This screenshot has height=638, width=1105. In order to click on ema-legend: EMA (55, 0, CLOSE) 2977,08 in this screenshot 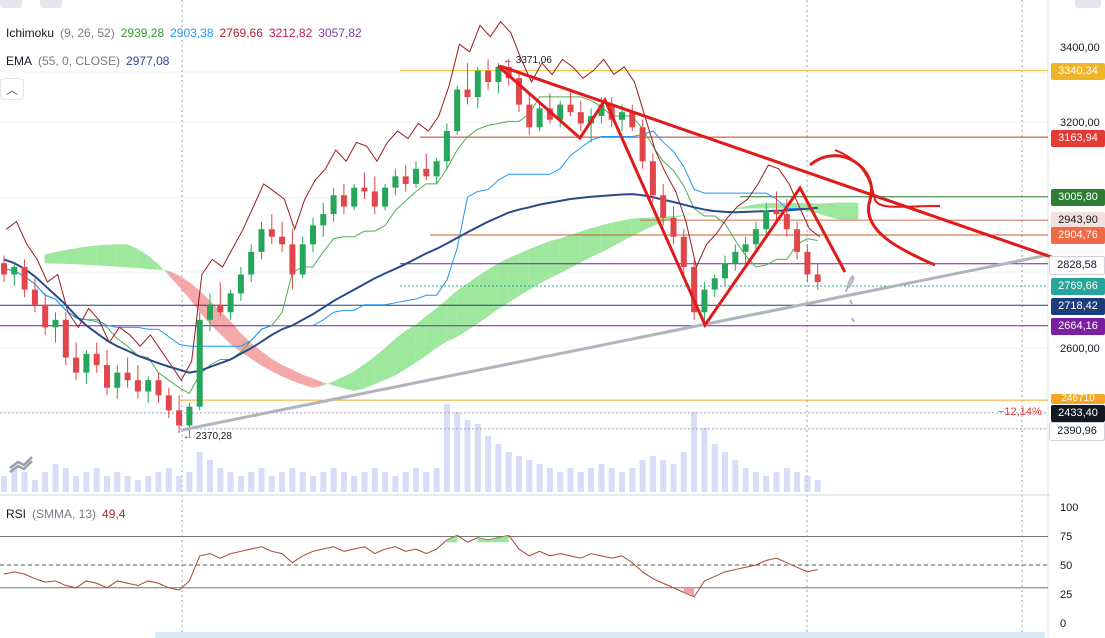, I will do `click(87, 61)`.